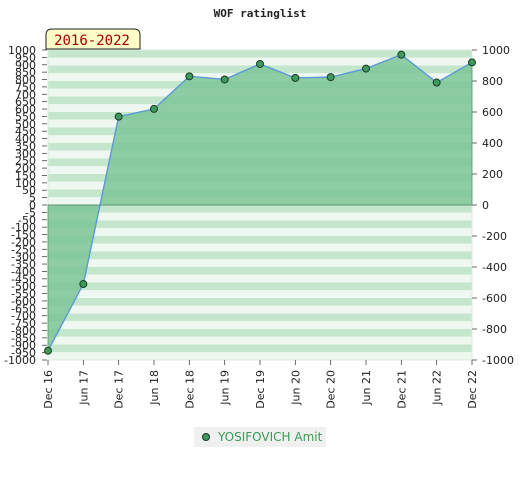 The width and height of the screenshot is (520, 480). What do you see at coordinates (437, 388) in the screenshot?
I see `x-tick-label: Jun 22` at bounding box center [437, 388].